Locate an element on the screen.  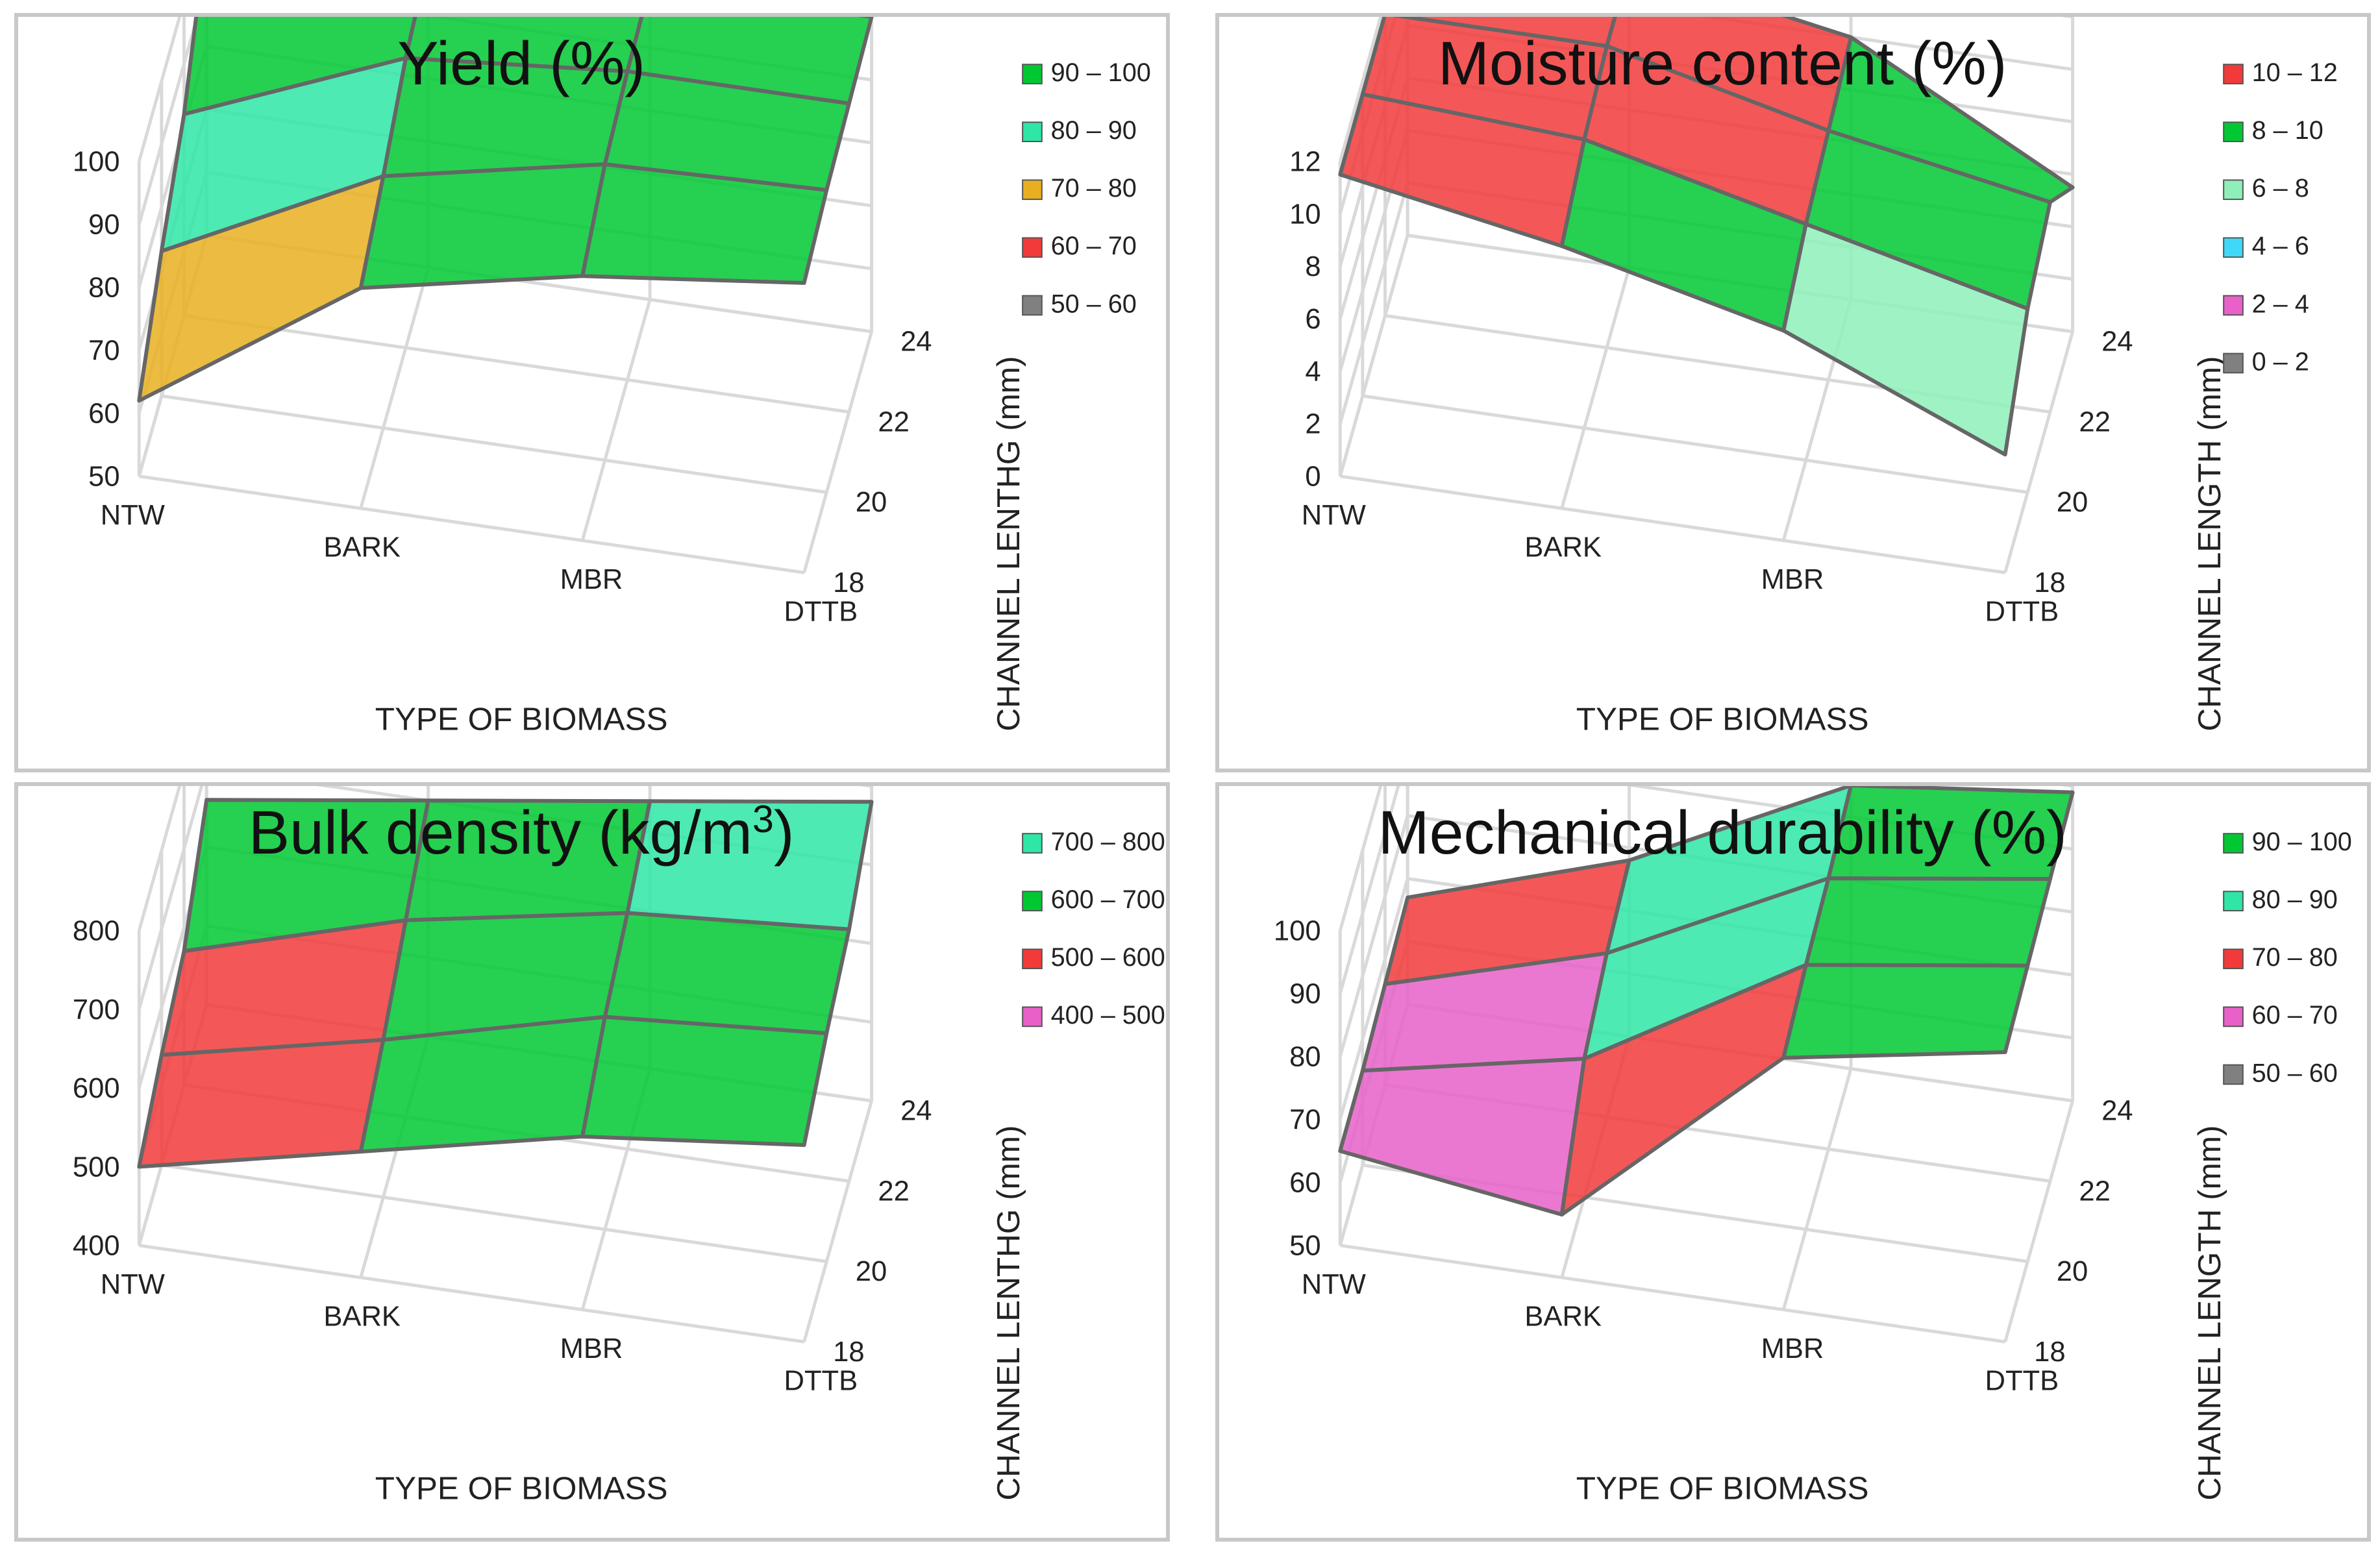
z-tick-label: 4 is located at coordinates (1312, 372).